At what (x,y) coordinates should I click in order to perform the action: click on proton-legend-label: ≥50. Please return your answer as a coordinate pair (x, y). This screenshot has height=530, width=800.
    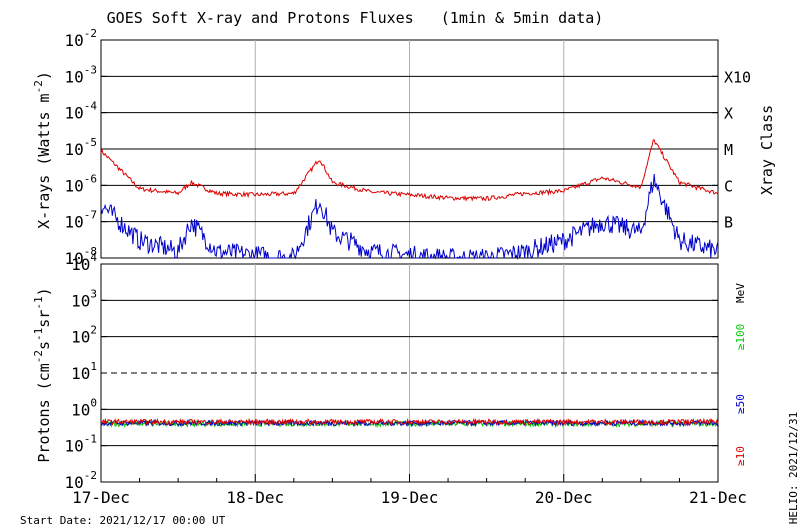
    Looking at the image, I should click on (740, 404).